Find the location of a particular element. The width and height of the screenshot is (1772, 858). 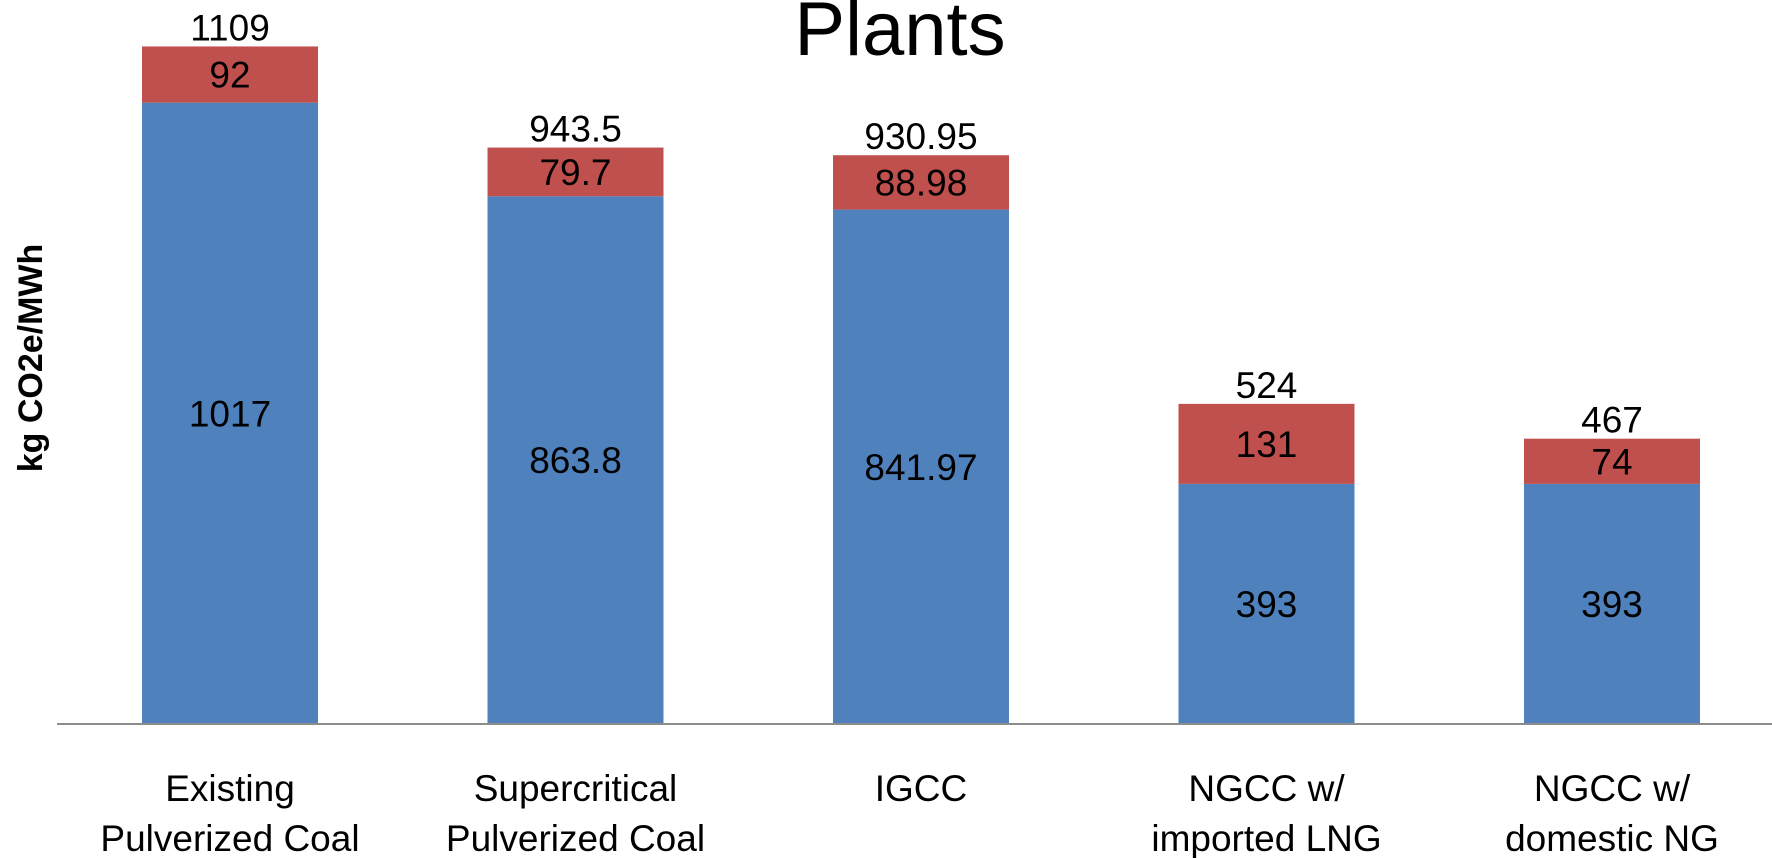

total-value-label: 1109 is located at coordinates (230, 27).